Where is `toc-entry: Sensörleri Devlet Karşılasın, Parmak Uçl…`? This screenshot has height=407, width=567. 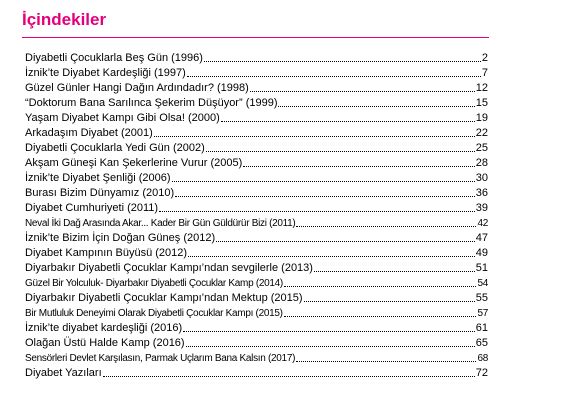
toc-entry: Sensörleri Devlet Karşılasın, Parmak Uçl… is located at coordinates (256, 357).